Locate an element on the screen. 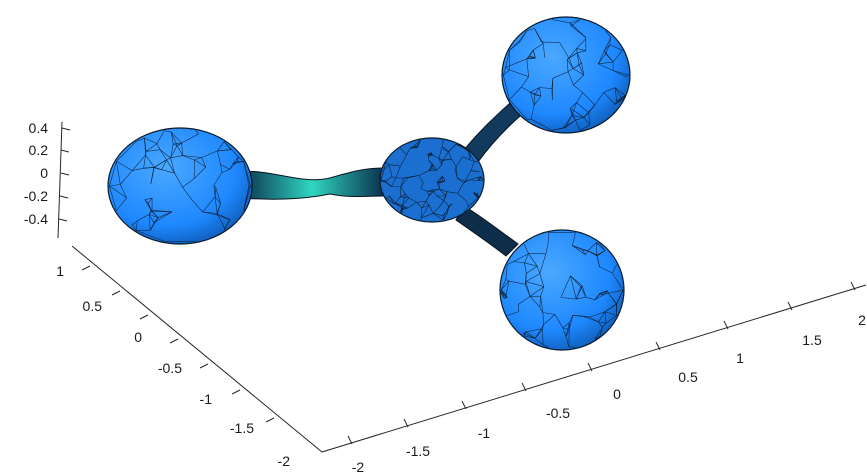 This screenshot has height=474, width=867. z-tick-label: 0.2 is located at coordinates (39, 150).